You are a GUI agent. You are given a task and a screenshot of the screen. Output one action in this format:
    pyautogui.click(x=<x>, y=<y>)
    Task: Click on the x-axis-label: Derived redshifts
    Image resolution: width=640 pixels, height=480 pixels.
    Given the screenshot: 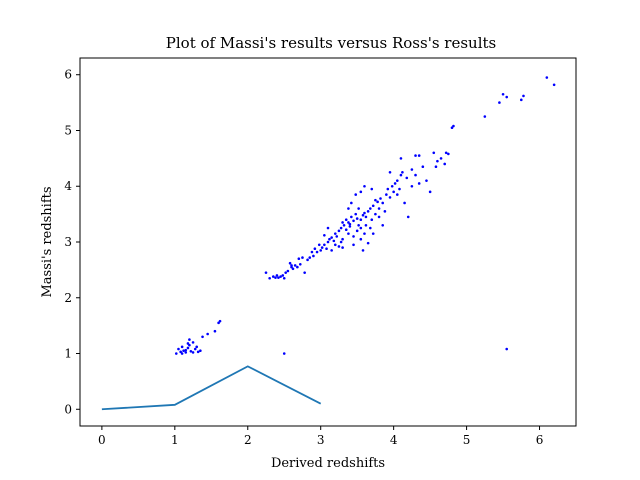 What is the action you would take?
    pyautogui.click(x=328, y=463)
    